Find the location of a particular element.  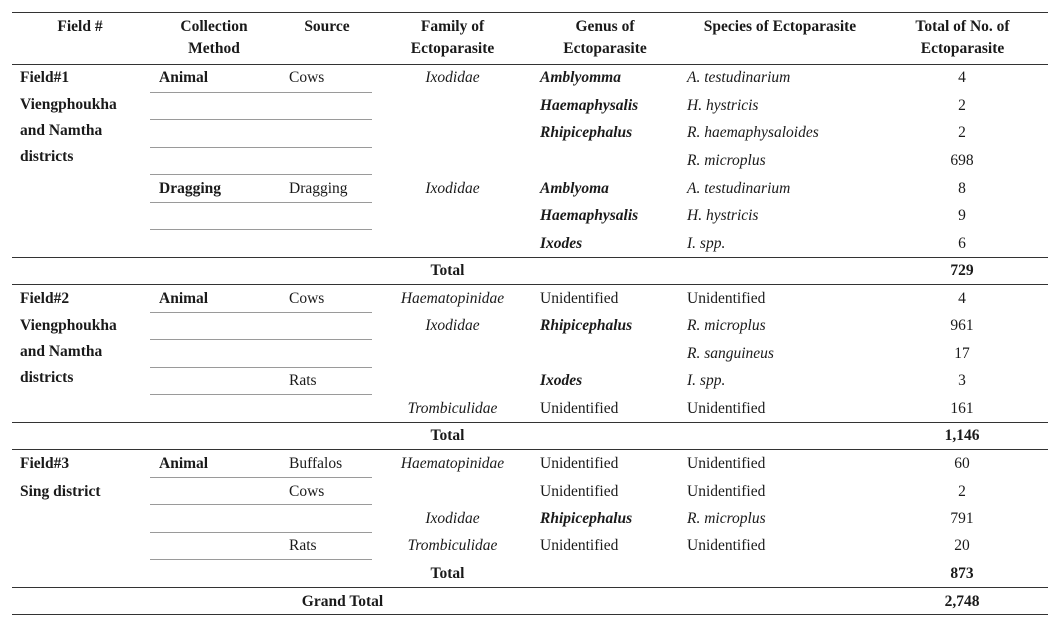

header-total-line1: Total of No. of is located at coordinates (962, 26).